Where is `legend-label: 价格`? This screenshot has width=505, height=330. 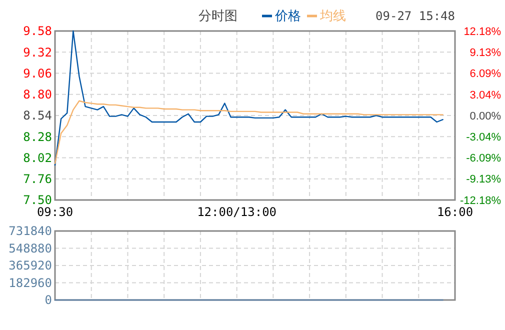 legend-label: 价格 is located at coordinates (287, 16).